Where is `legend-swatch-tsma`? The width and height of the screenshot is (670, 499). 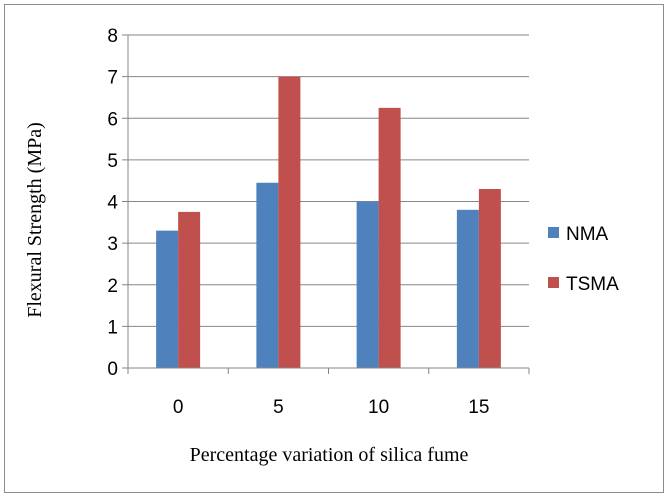 legend-swatch-tsma is located at coordinates (553, 282).